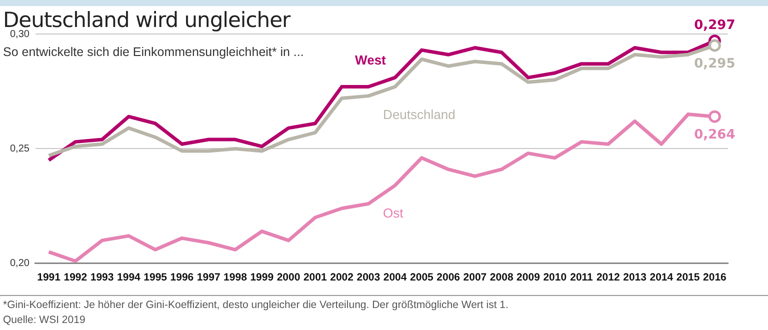 The width and height of the screenshot is (768, 330). I want to click on x-tick-label: 2000, so click(288, 278).